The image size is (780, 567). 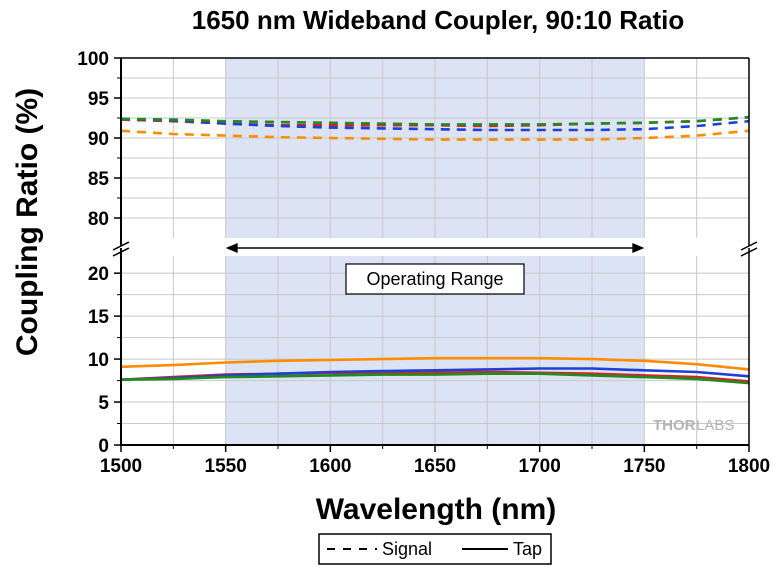 I want to click on y-tick-label: 0, so click(x=103, y=446).